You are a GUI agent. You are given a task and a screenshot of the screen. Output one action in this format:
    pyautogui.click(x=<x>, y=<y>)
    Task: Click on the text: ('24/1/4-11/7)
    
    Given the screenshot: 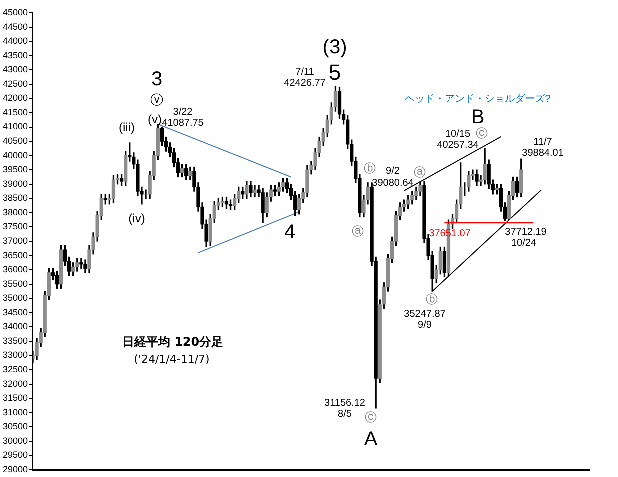 What is the action you would take?
    pyautogui.click(x=172, y=359)
    